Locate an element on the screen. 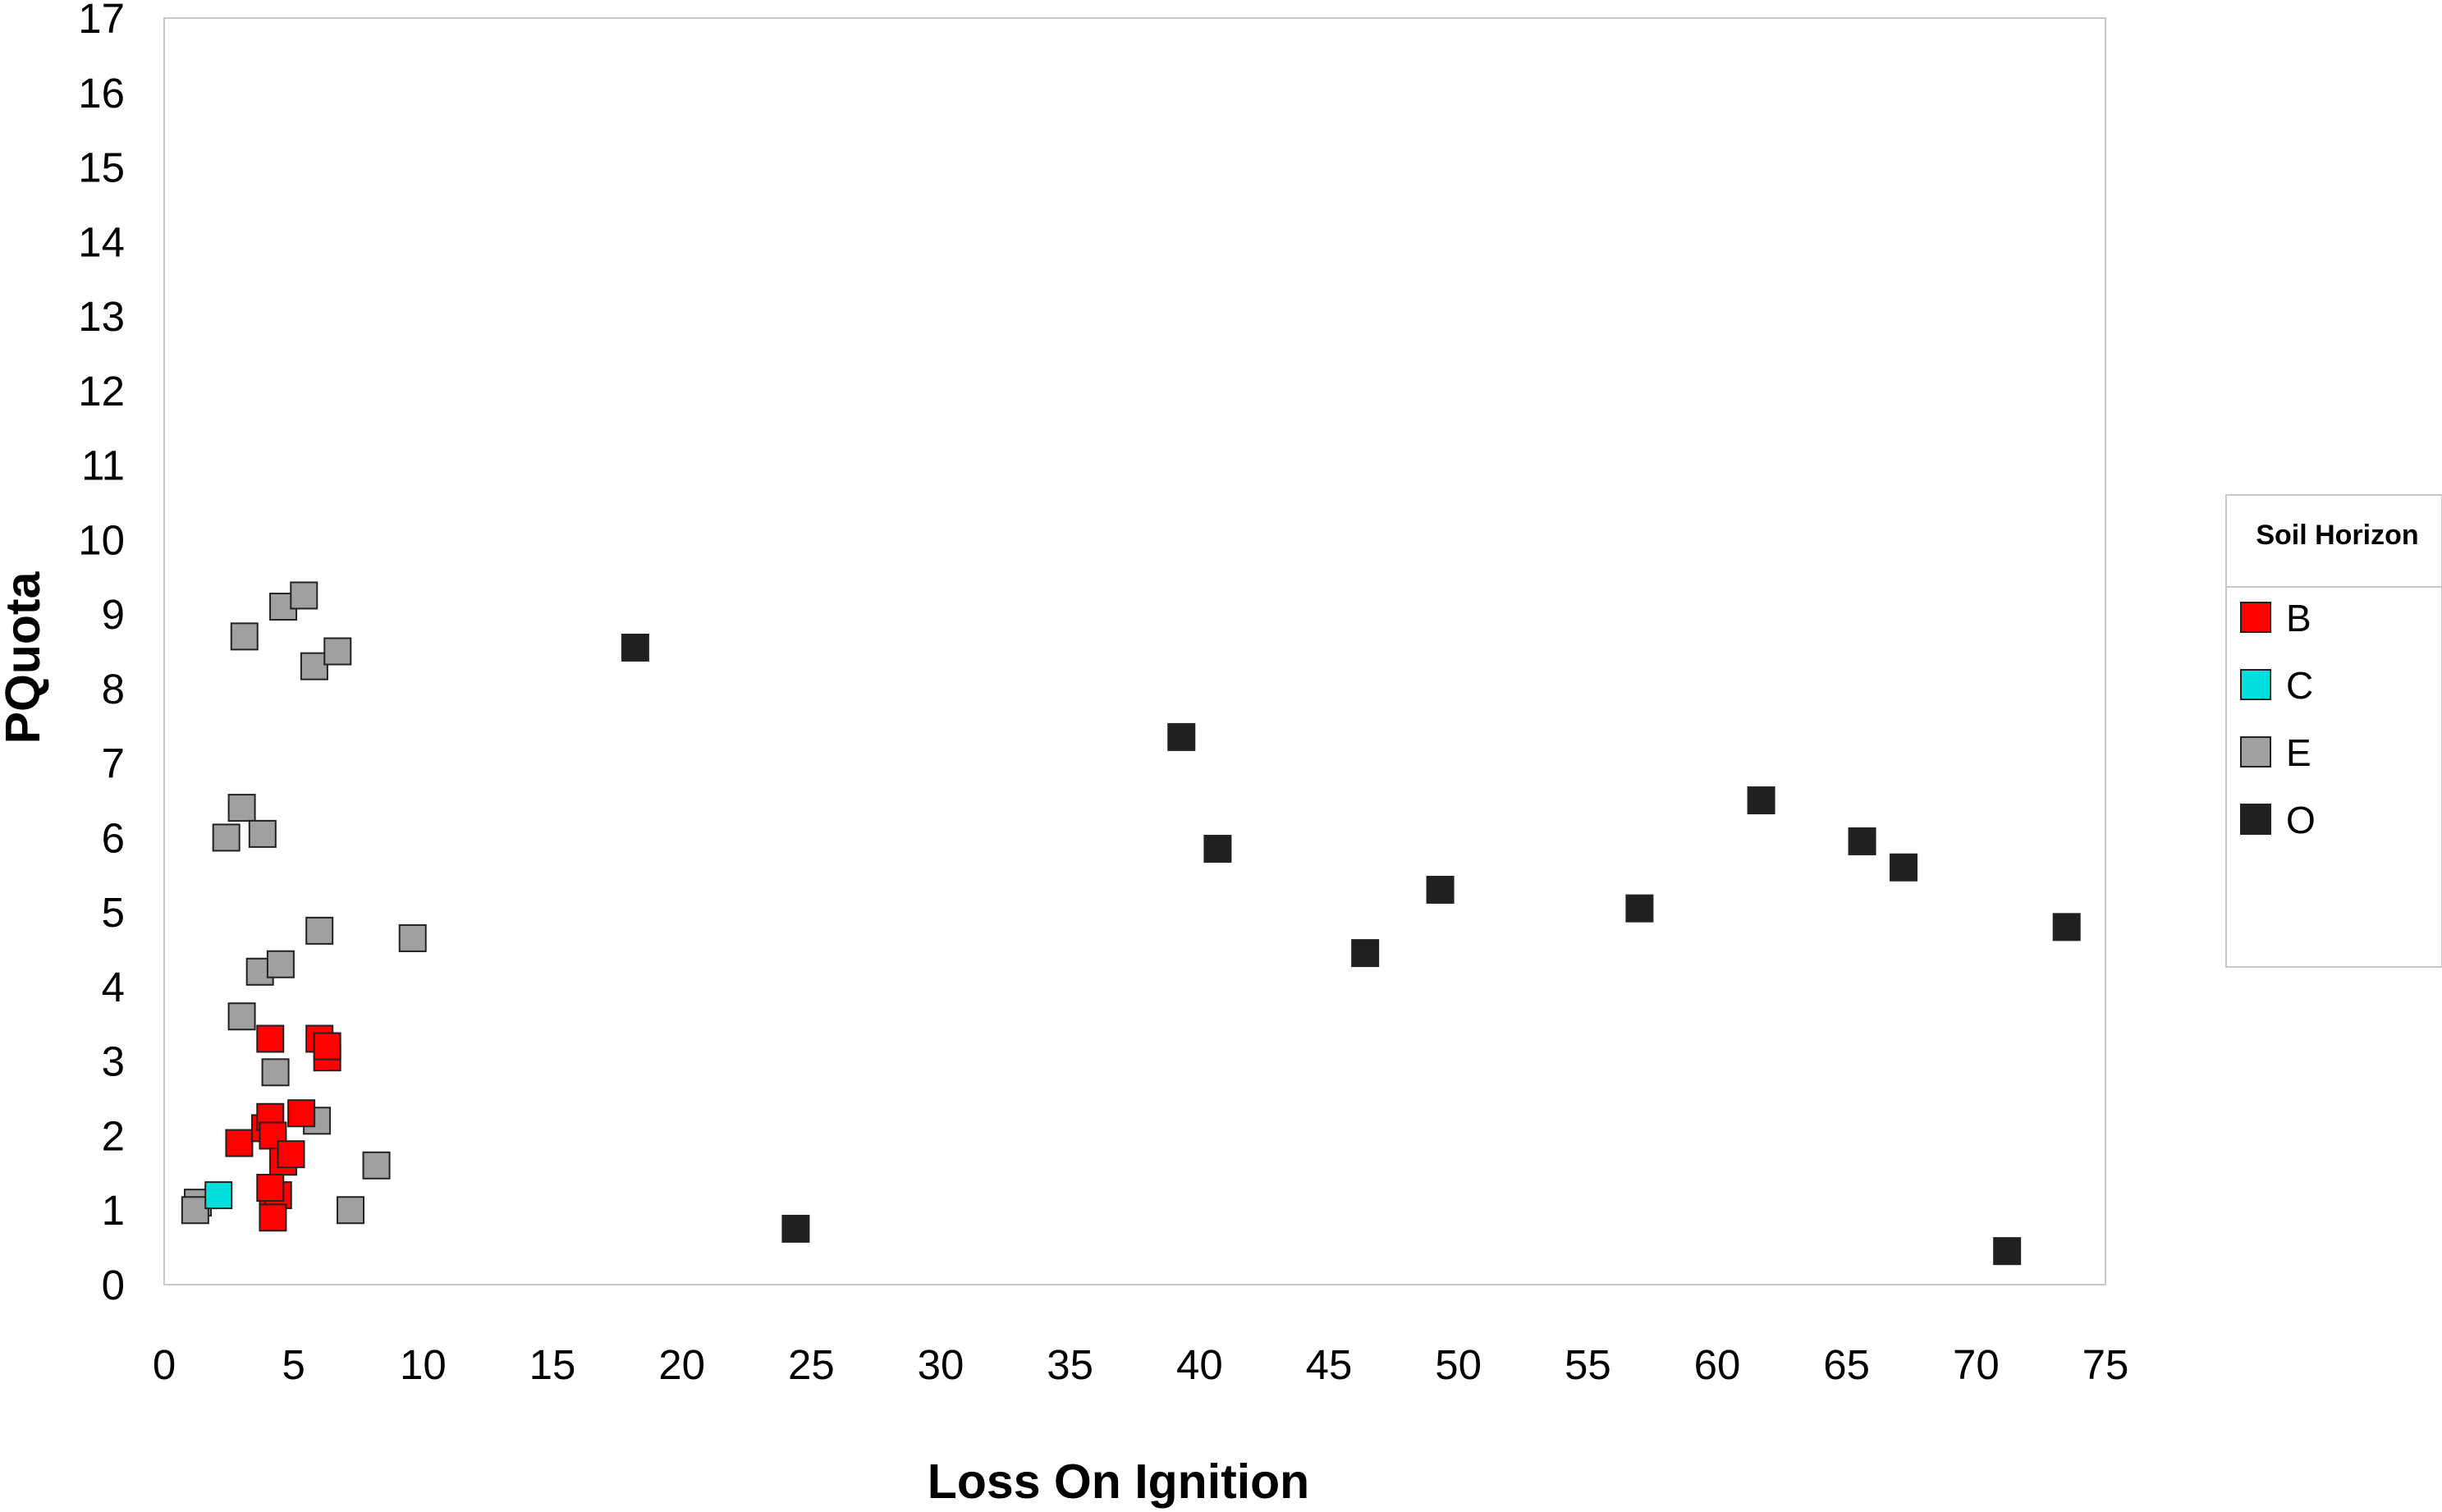 The height and width of the screenshot is (1512, 2442). legend-swatch-E is located at coordinates (2255, 751).